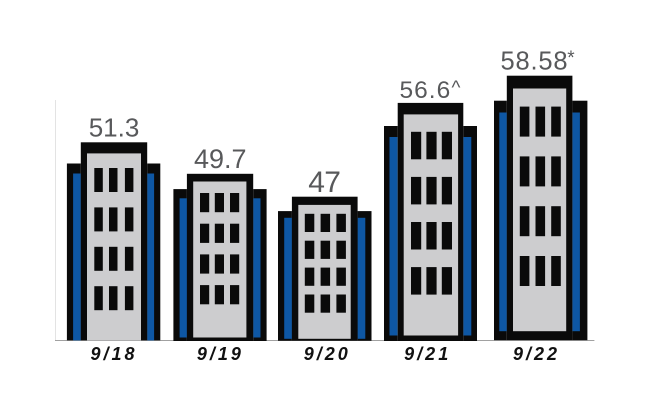  I want to click on svg-text: 49.7, so click(220, 159).